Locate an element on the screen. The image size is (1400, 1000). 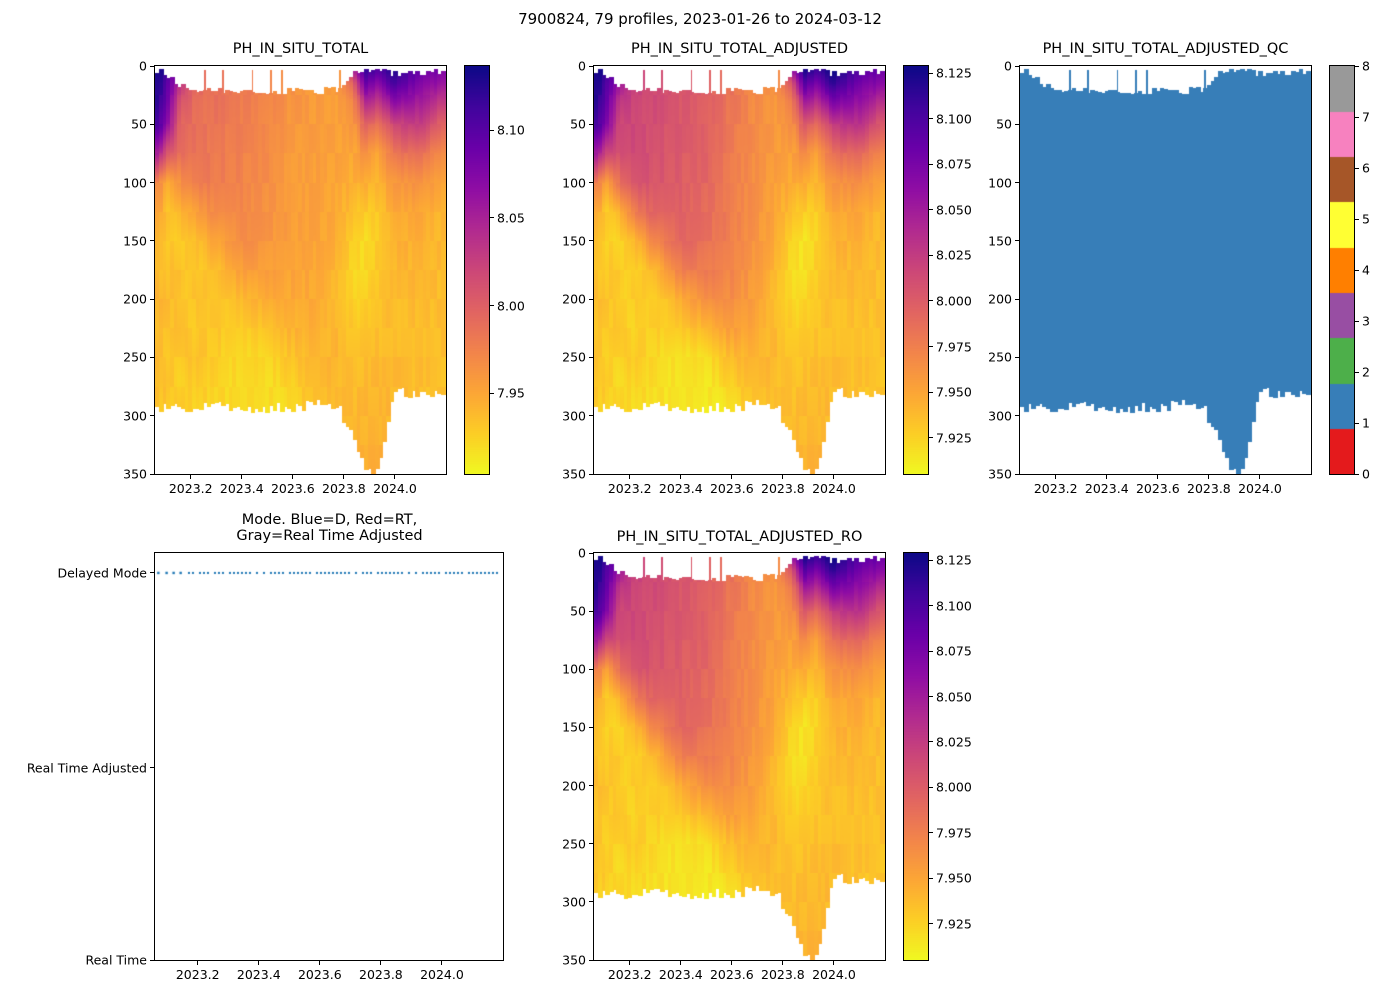
ph-adjusted-qc-axes is located at coordinates (1165, 270).